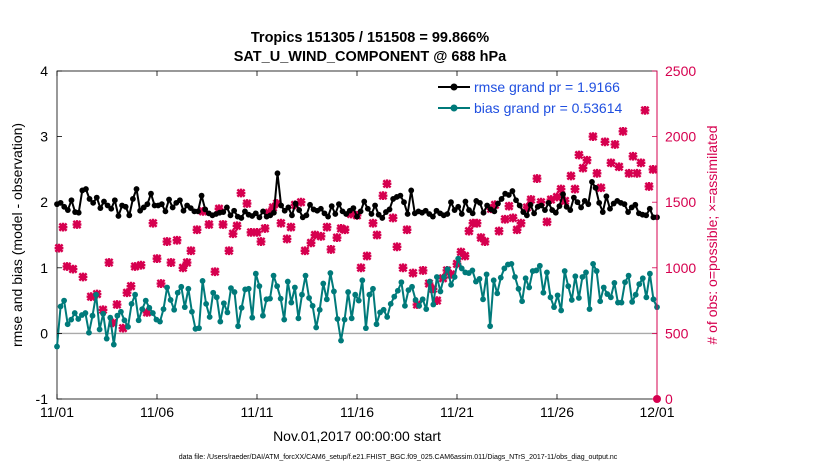  What do you see at coordinates (157, 412) in the screenshot?
I see `x-tick-label: 11/06` at bounding box center [157, 412].